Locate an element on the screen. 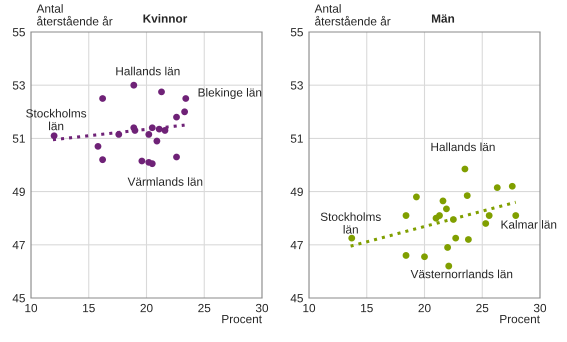 The width and height of the screenshot is (567, 342). chart-title: Kvinnor is located at coordinates (165, 18).